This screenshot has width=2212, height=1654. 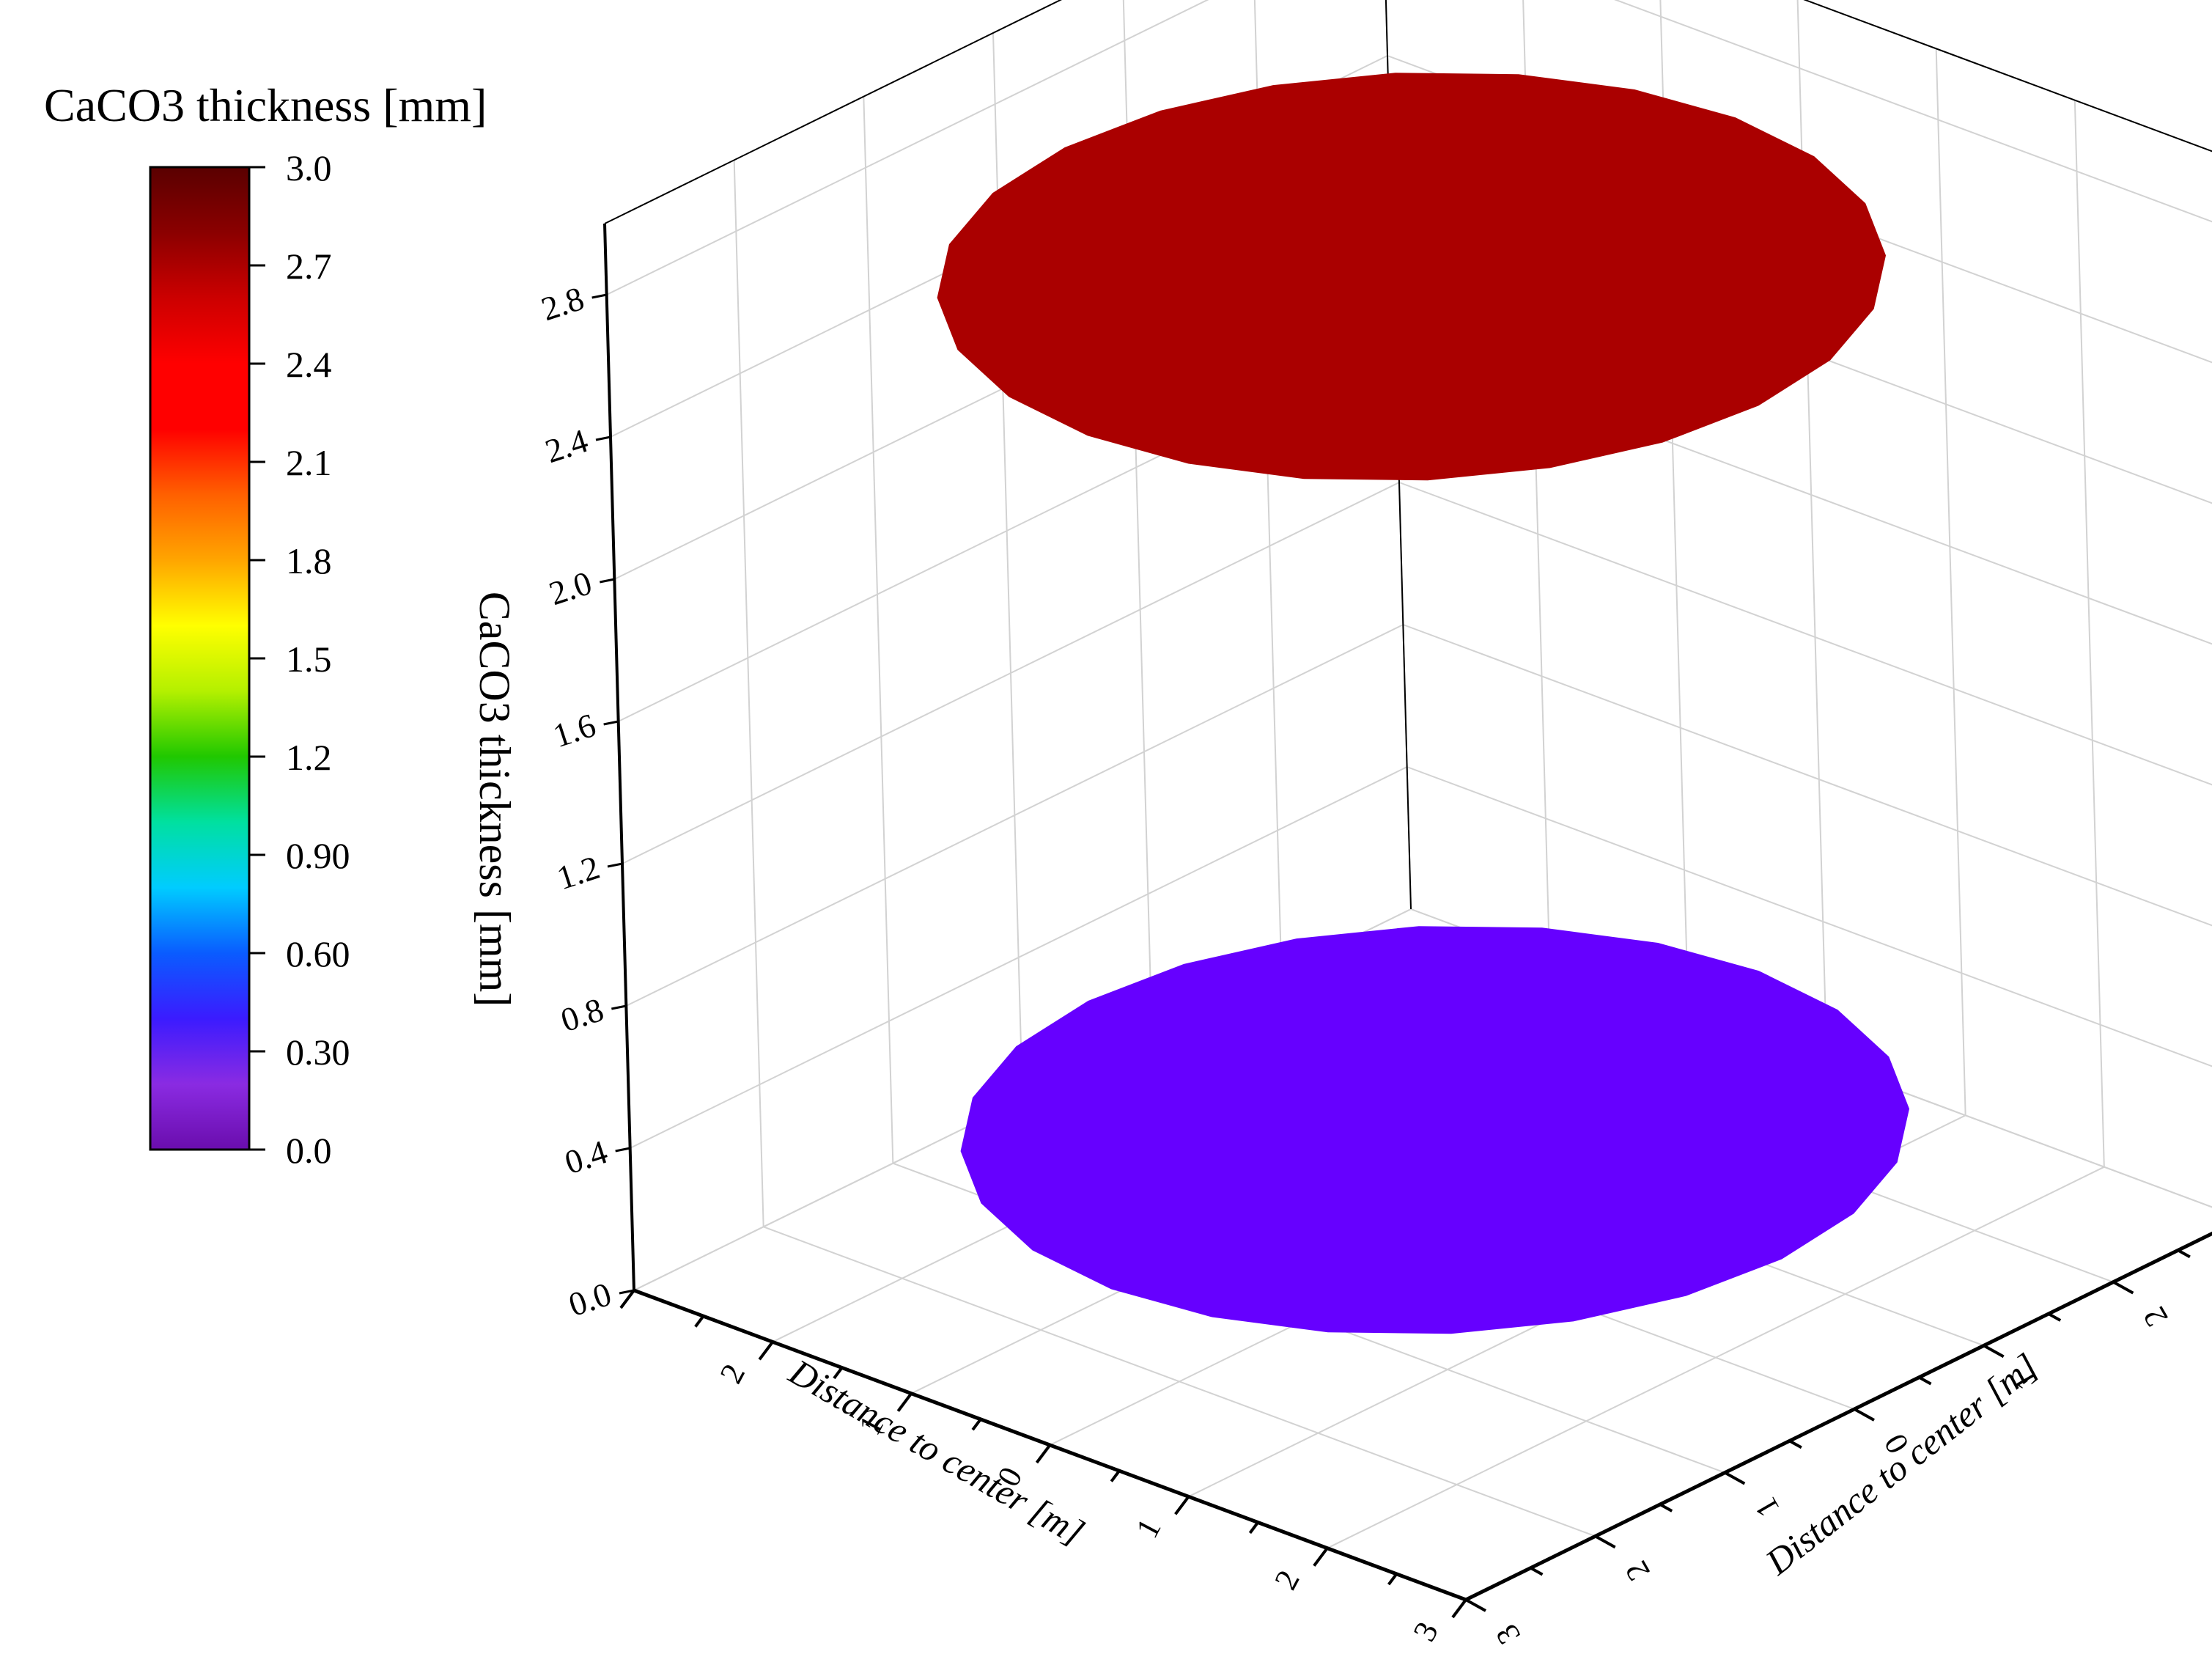 What do you see at coordinates (309, 560) in the screenshot?
I see `colorbar-tick-label: 1.8` at bounding box center [309, 560].